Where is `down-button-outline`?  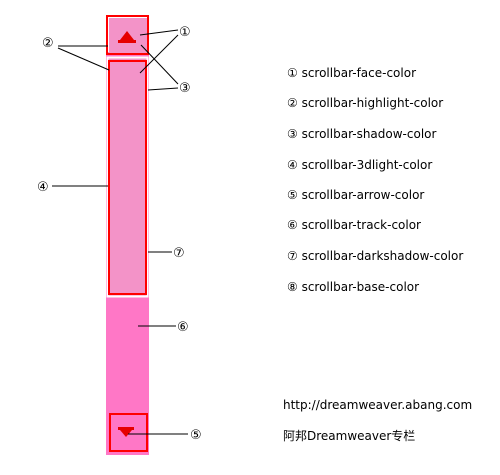 down-button-outline is located at coordinates (128, 432).